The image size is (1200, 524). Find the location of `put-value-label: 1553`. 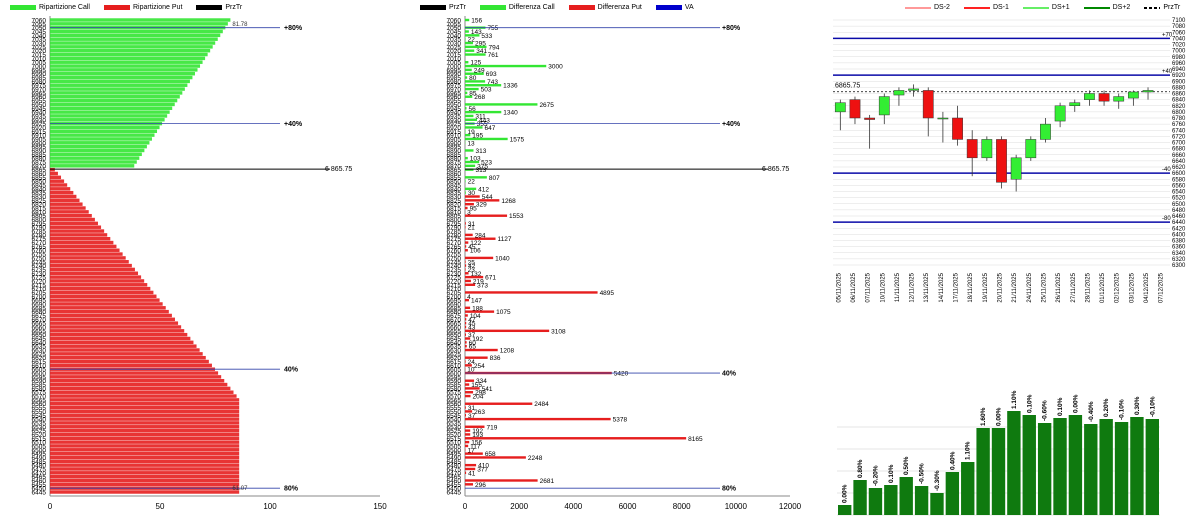

put-value-label: 1553 is located at coordinates (516, 216).